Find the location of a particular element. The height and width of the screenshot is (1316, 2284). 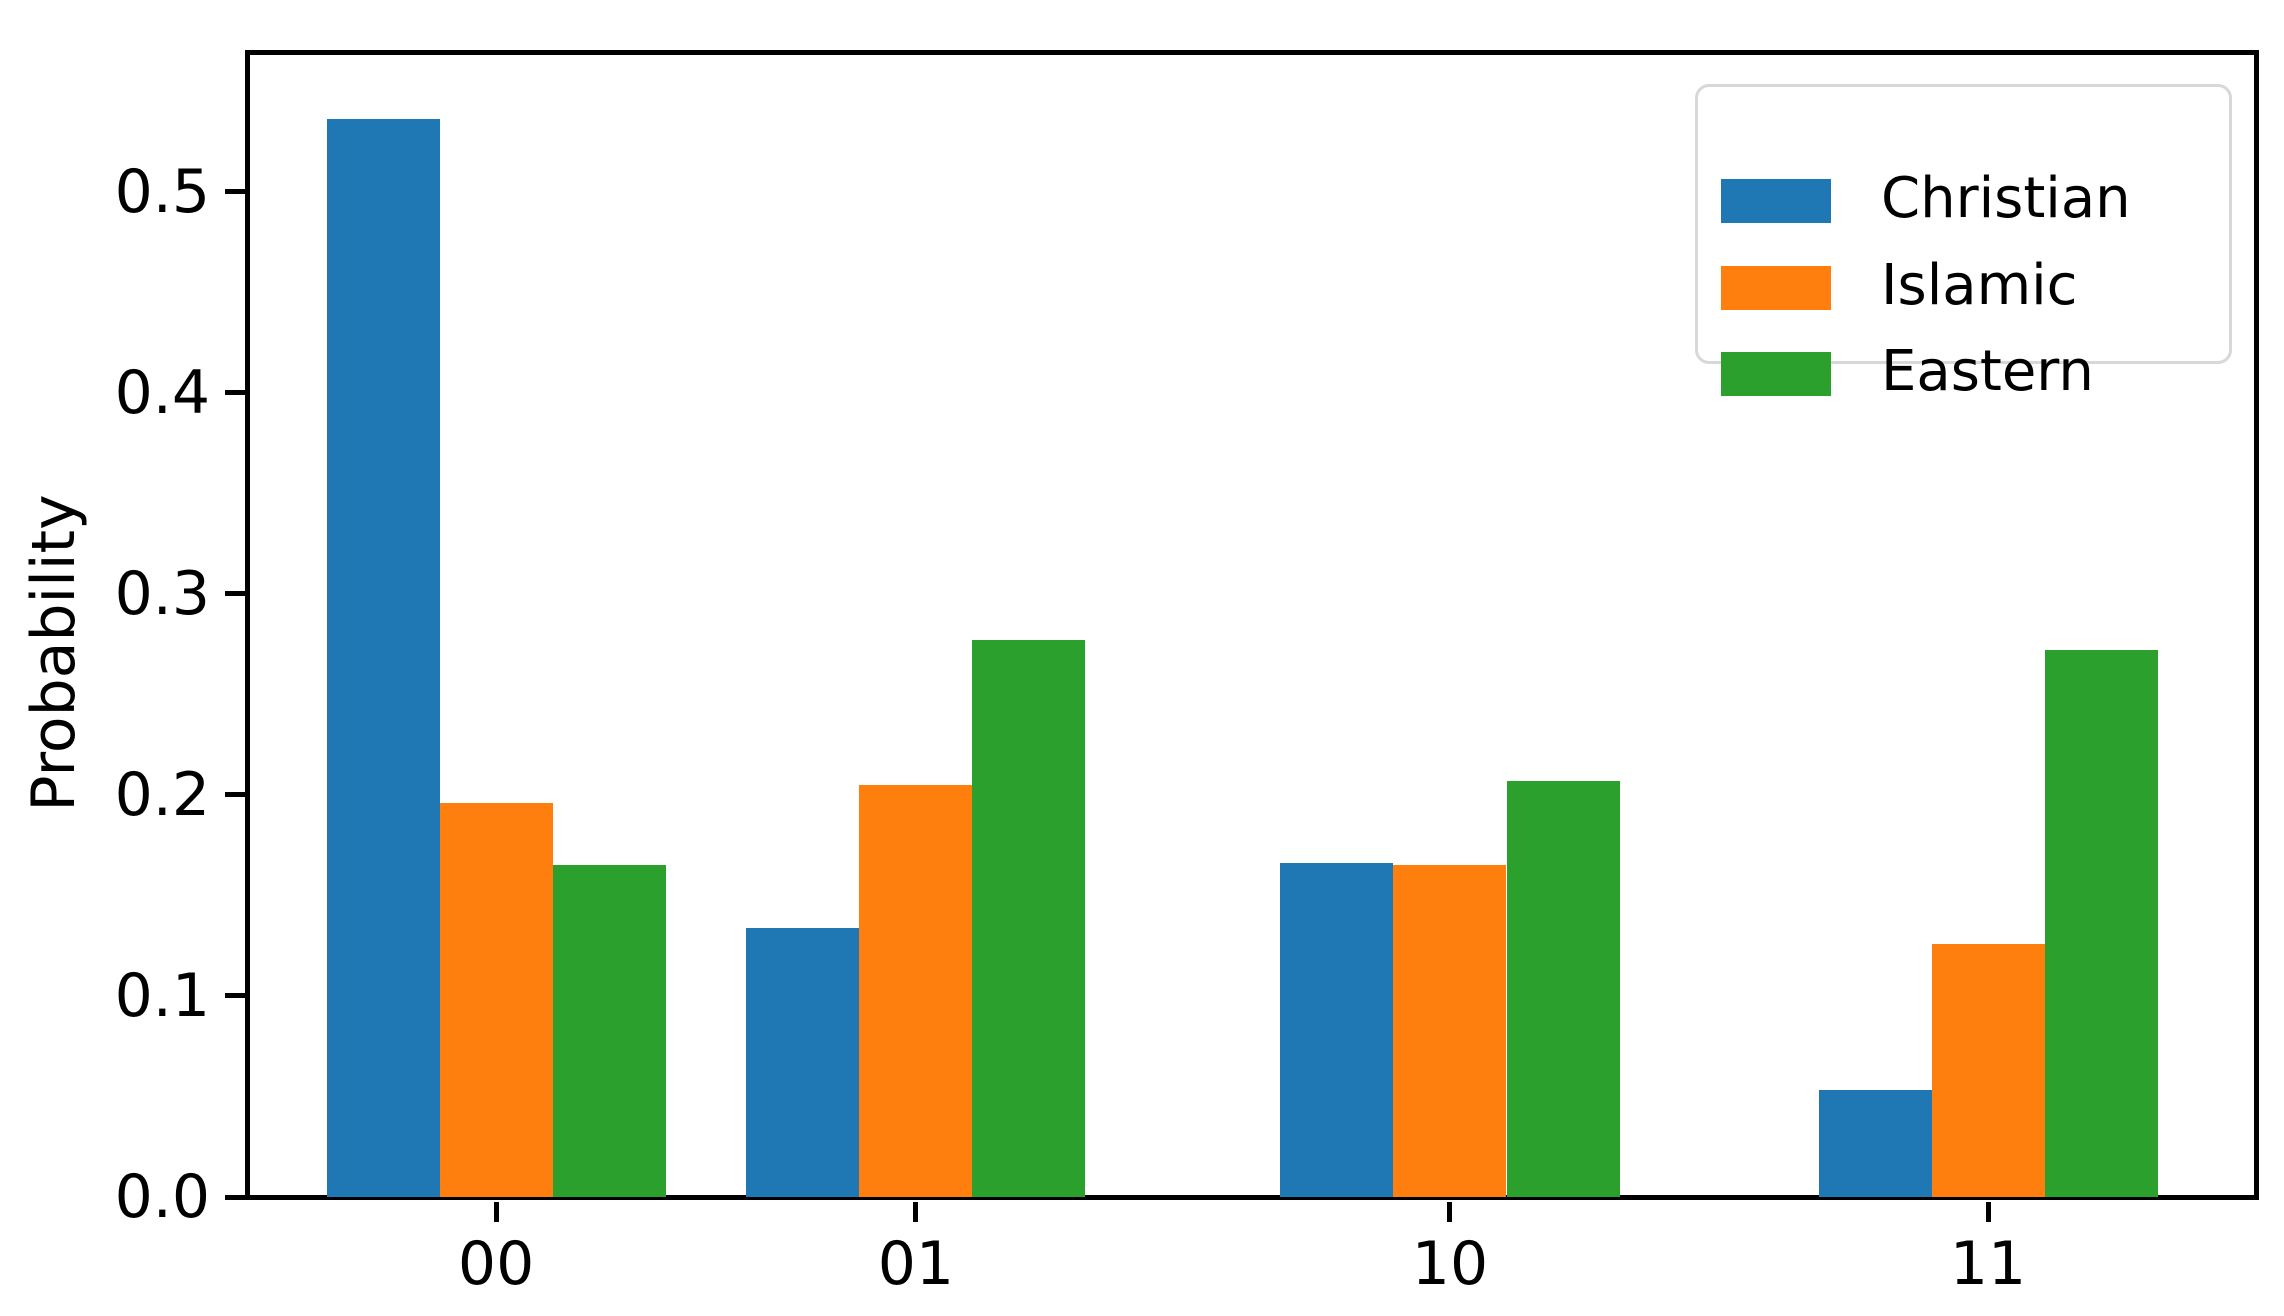

legend-box: Christian Islamic Eastern is located at coordinates (1963, 241).